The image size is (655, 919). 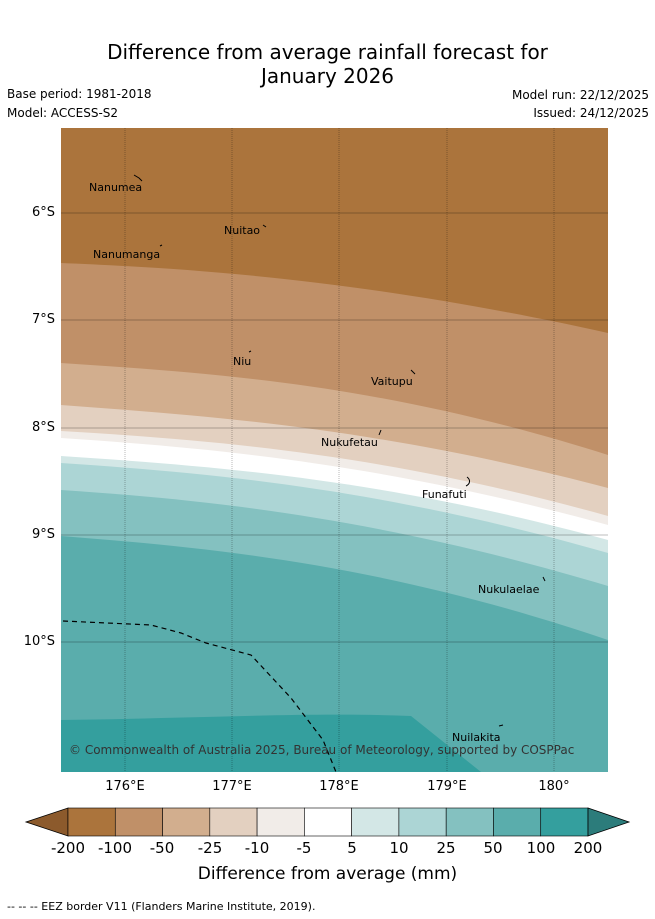 I want to click on lon-label-176e: 176°E, so click(x=125, y=786).